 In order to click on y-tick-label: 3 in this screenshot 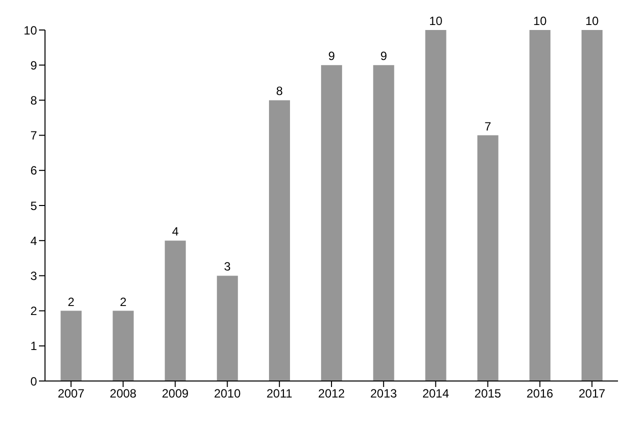, I will do `click(34, 275)`.